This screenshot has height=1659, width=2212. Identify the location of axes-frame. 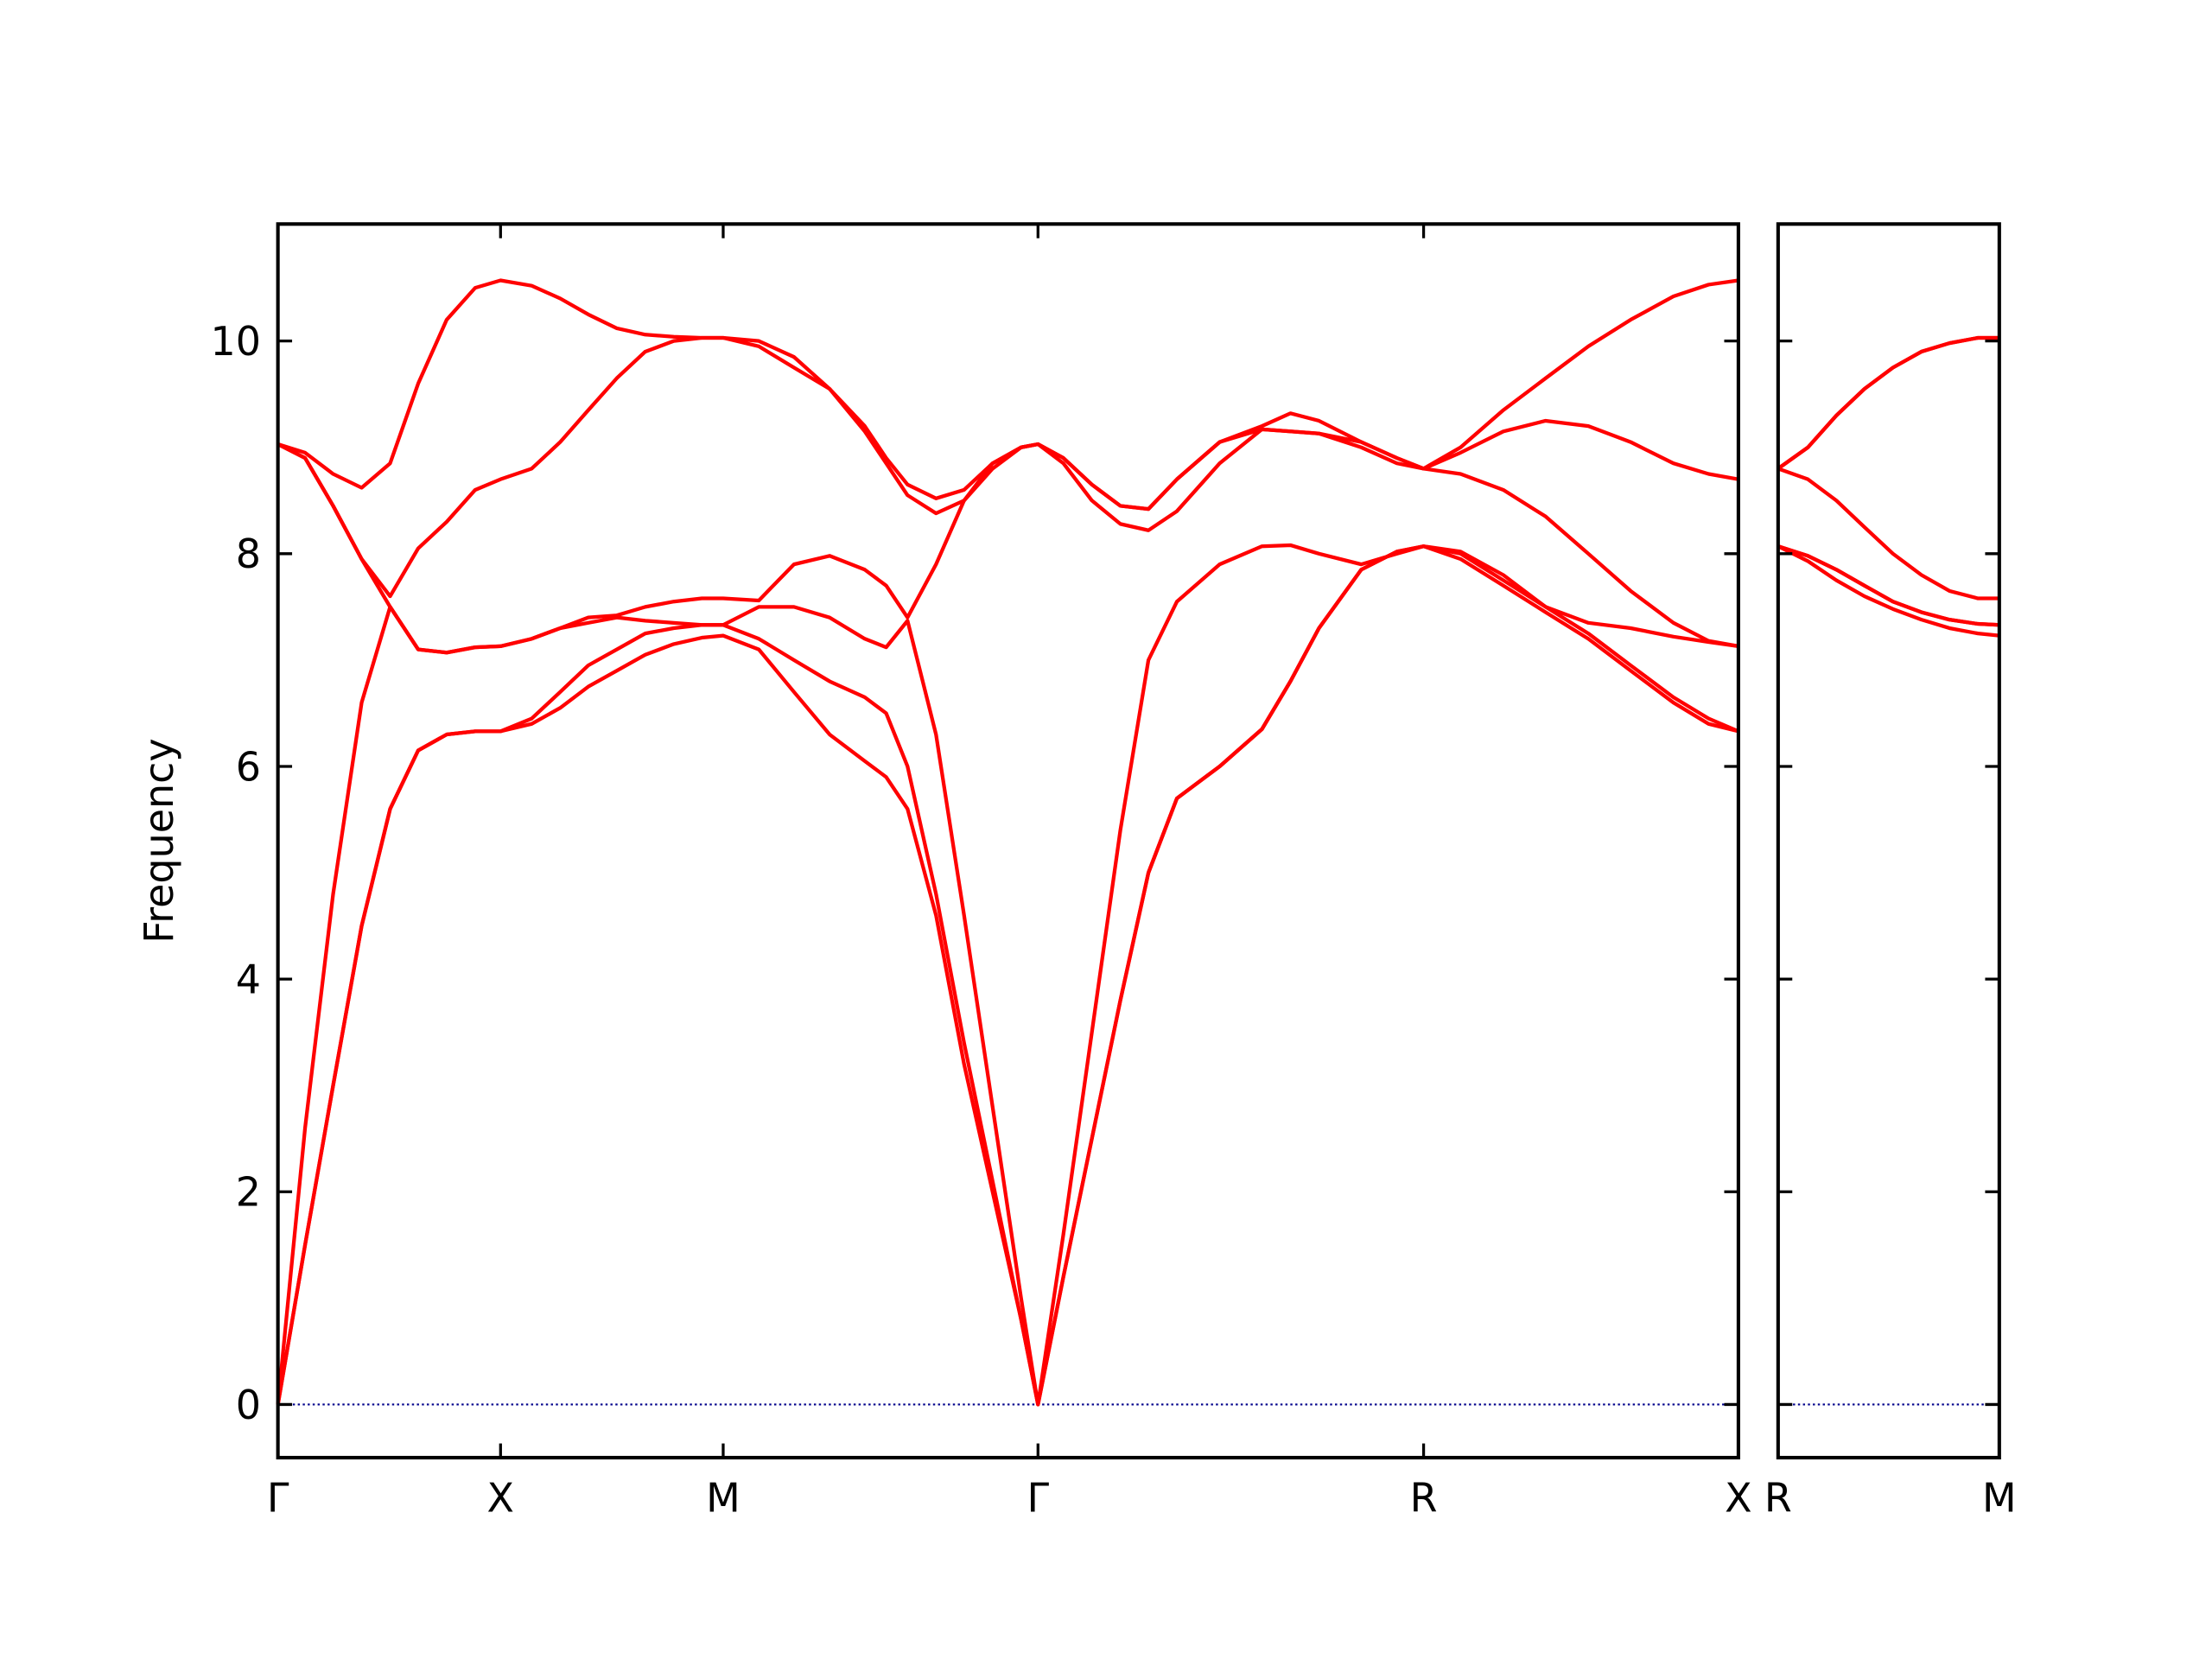
(1889, 841).